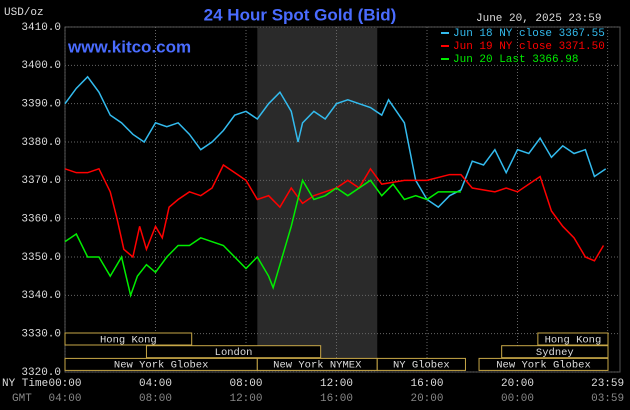 The height and width of the screenshot is (410, 630). I want to click on x-tick-label: 08:00, so click(245, 384).